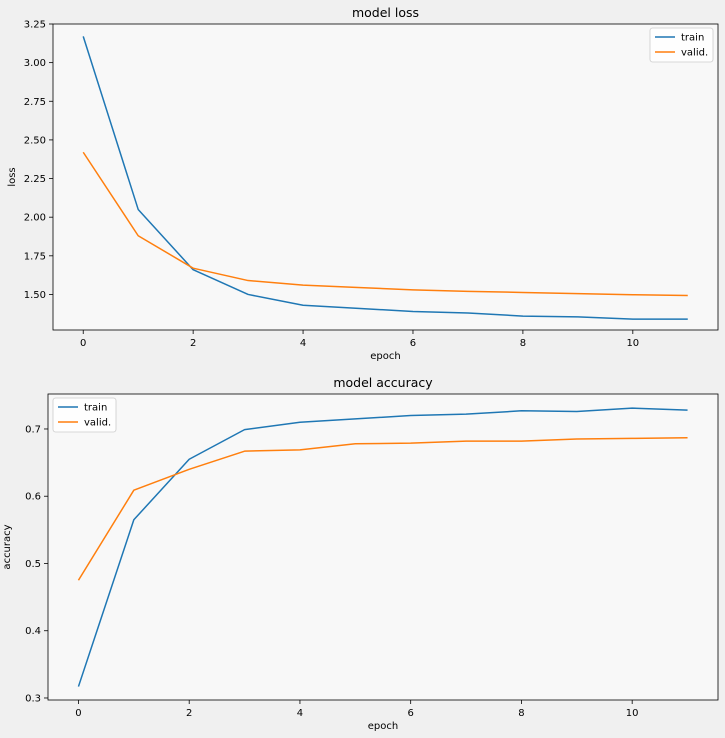 This screenshot has width=725, height=738. I want to click on y-tick-label: 2.00, so click(35, 218).